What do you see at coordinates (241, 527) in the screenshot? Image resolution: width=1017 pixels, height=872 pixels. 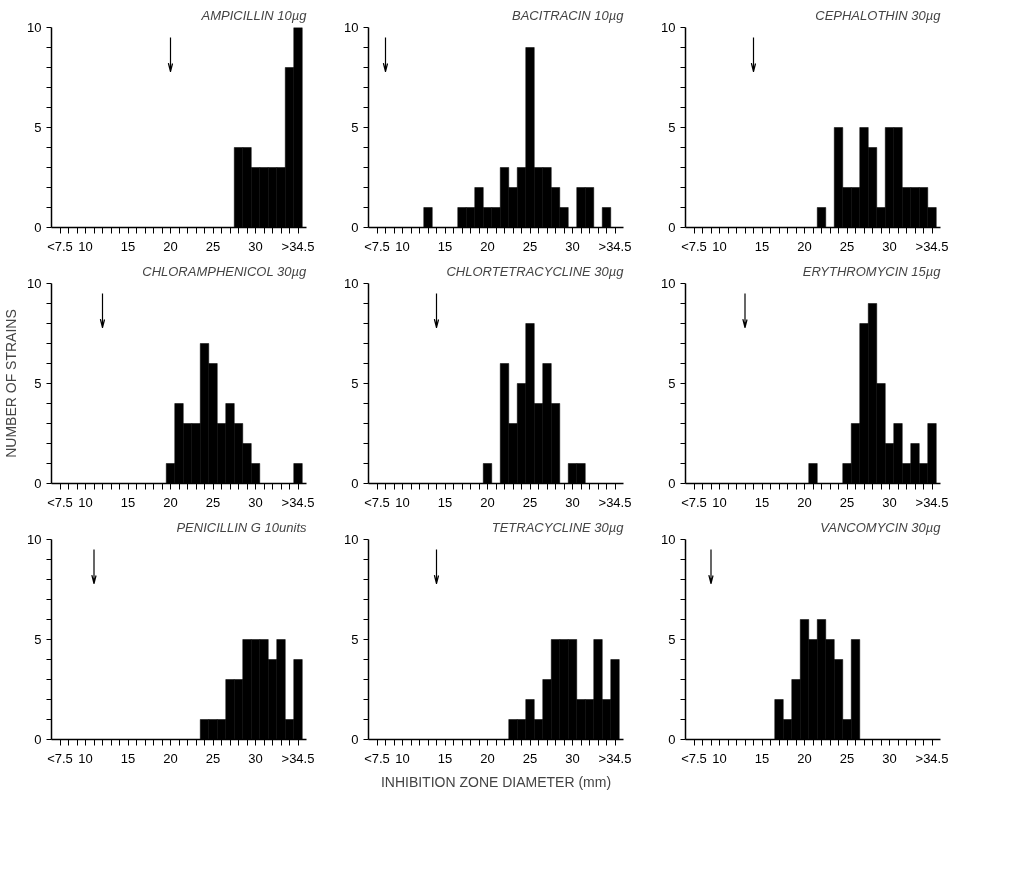 I see `chart-title: PENICILLIN G 10units` at bounding box center [241, 527].